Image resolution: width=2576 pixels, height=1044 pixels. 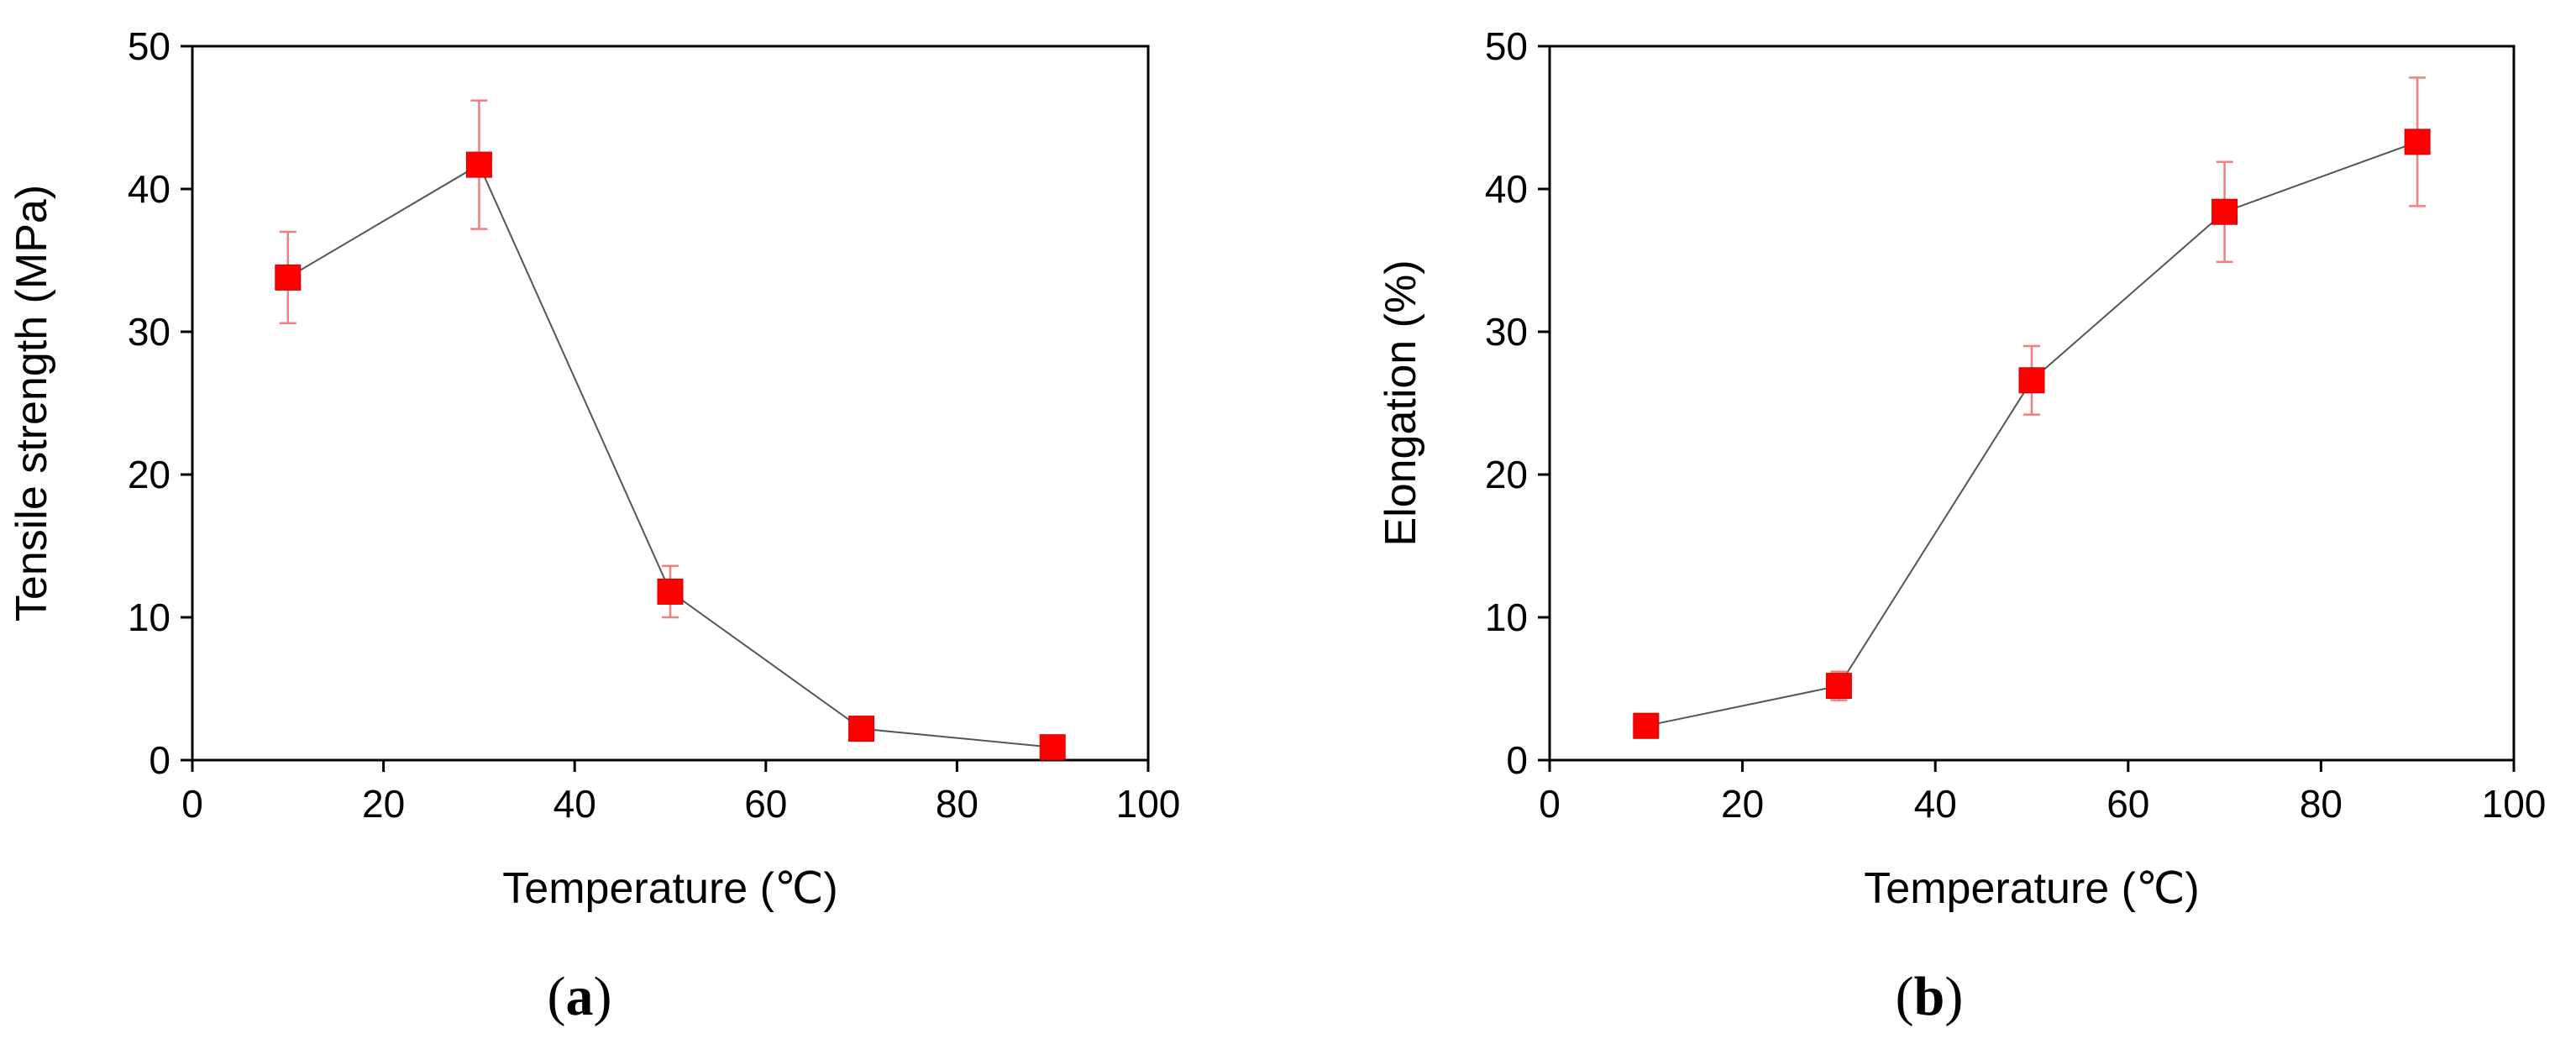 I want to click on panel-label-letter: a, so click(x=580, y=996).